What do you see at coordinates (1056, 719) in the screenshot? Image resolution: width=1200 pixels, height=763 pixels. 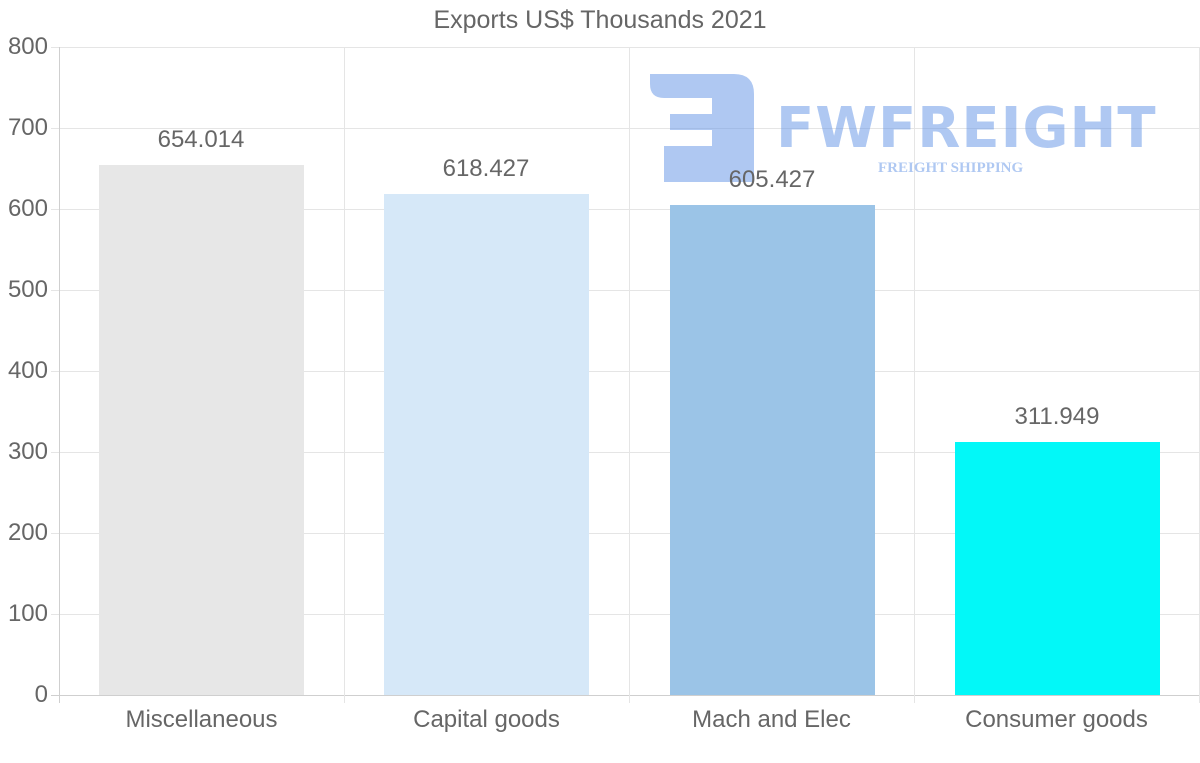 I see `x-label-consumer-goods: Consumer goods` at bounding box center [1056, 719].